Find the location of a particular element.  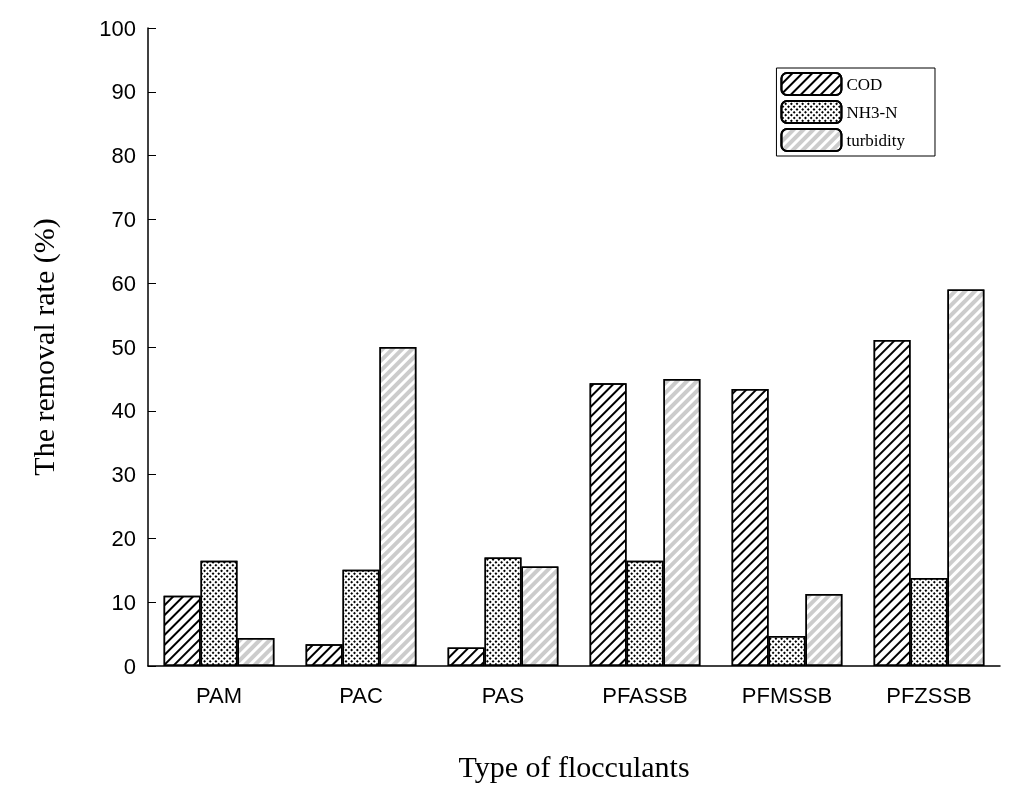

y-tick-label: 100 is located at coordinates (117, 28).